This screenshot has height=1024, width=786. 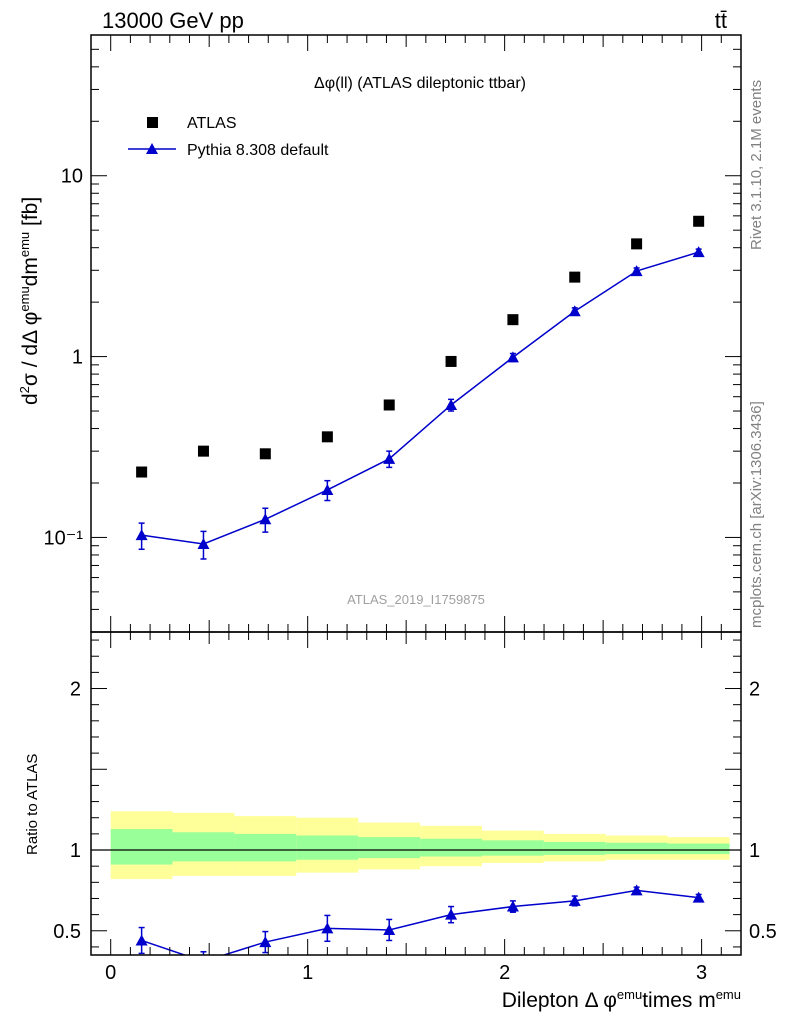 What do you see at coordinates (72, 177) in the screenshot?
I see `y-tick-label-top: 10` at bounding box center [72, 177].